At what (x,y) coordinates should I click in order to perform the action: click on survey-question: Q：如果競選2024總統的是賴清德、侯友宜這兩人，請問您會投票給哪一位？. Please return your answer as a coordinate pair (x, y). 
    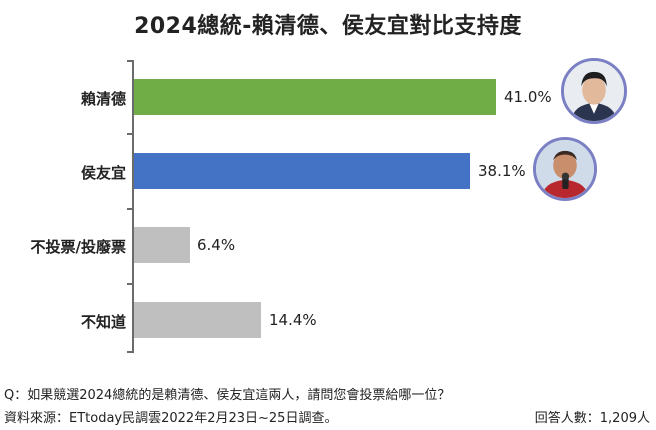
    Looking at the image, I should click on (227, 395).